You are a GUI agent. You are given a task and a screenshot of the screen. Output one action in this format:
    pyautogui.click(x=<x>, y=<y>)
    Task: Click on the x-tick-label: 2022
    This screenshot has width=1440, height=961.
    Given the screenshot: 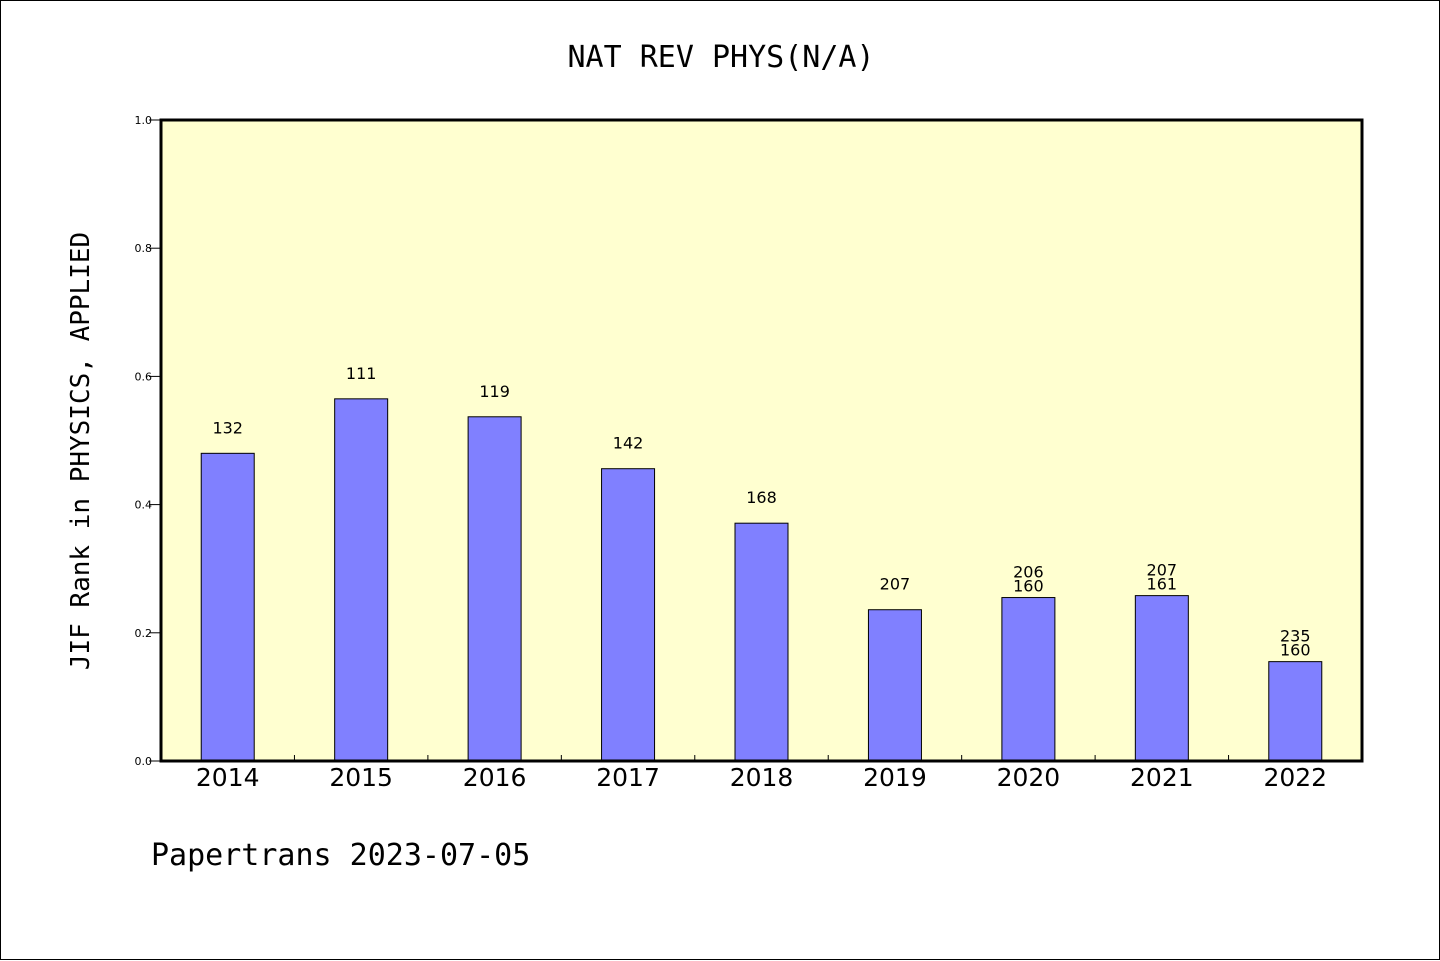 What is the action you would take?
    pyautogui.click(x=1295, y=777)
    